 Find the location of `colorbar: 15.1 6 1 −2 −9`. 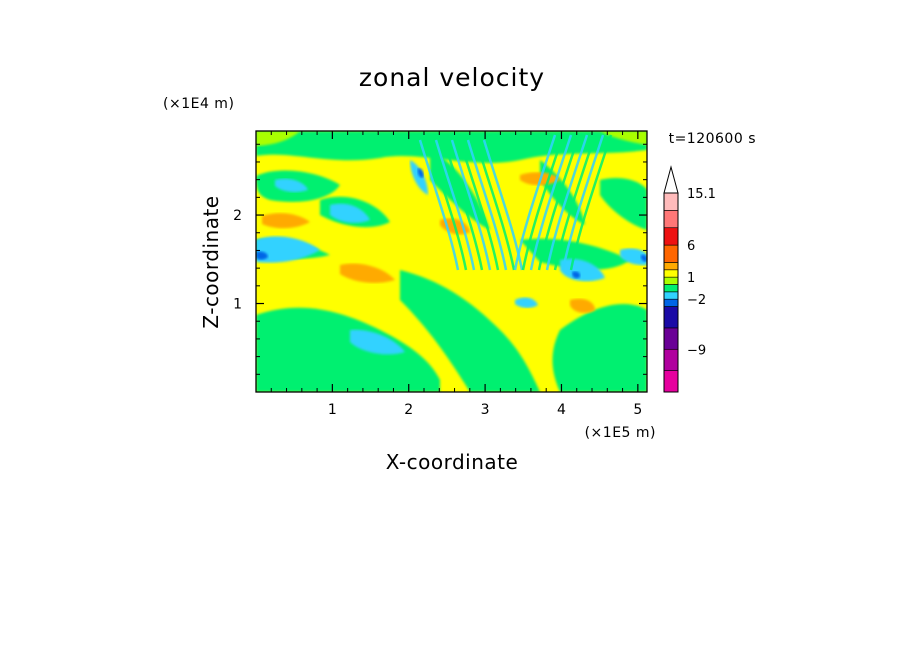

colorbar: 15.1 6 1 −2 −9 is located at coordinates (689, 279).